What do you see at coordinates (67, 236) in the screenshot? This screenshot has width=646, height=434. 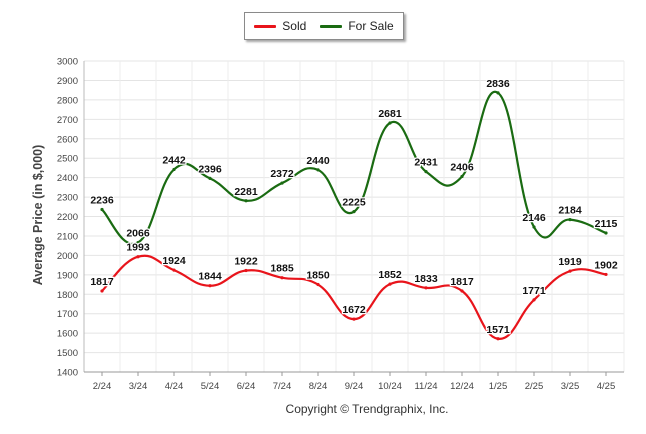 I see `y-tick-label: 2100` at bounding box center [67, 236].